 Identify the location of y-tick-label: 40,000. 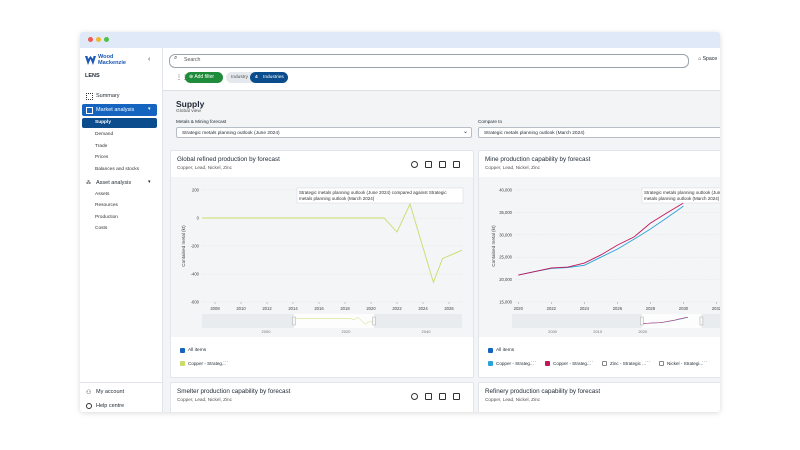
(505, 190).